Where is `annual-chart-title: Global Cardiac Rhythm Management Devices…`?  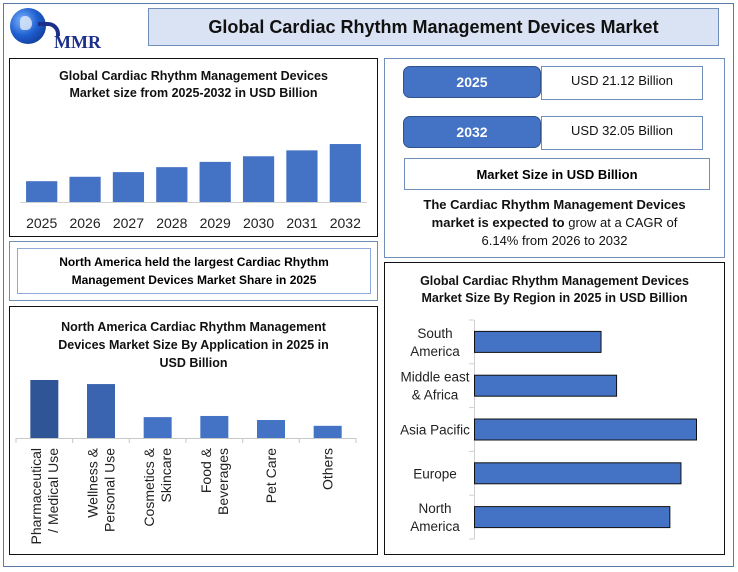
annual-chart-title: Global Cardiac Rhythm Management Devices… is located at coordinates (193, 85).